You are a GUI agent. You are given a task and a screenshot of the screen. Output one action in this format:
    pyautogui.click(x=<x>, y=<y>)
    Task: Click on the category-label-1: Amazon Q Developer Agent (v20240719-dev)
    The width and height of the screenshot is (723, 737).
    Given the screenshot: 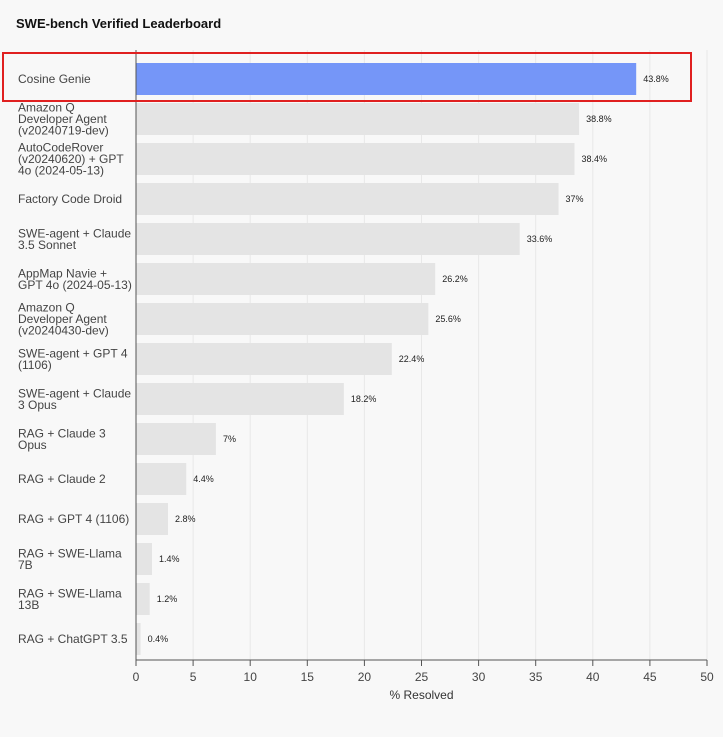 What is the action you would take?
    pyautogui.click(x=63, y=119)
    